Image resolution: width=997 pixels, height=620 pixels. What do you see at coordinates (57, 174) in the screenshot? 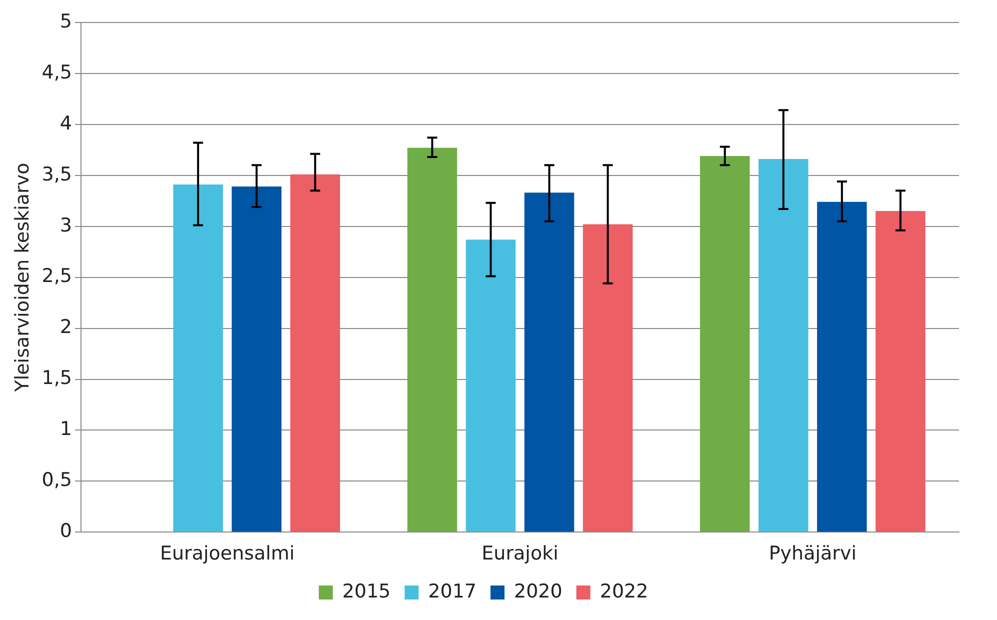
I see `y-tick-label: 3,5` at bounding box center [57, 174].